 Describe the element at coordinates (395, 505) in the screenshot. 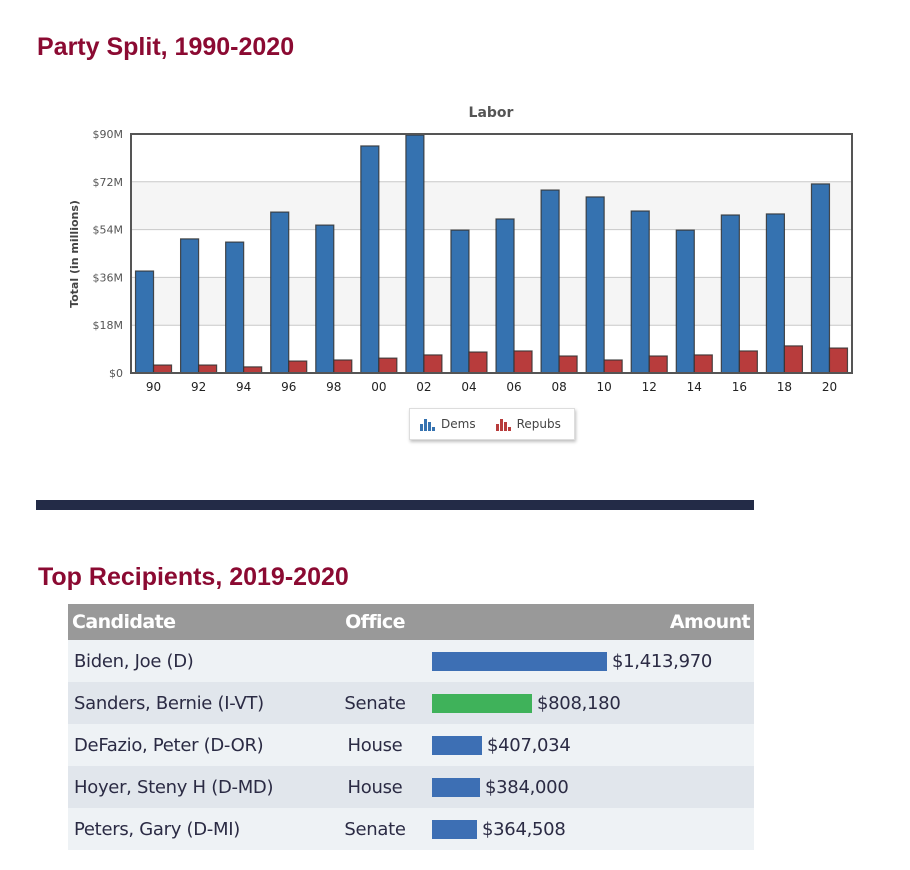

I see `section-divider` at that location.